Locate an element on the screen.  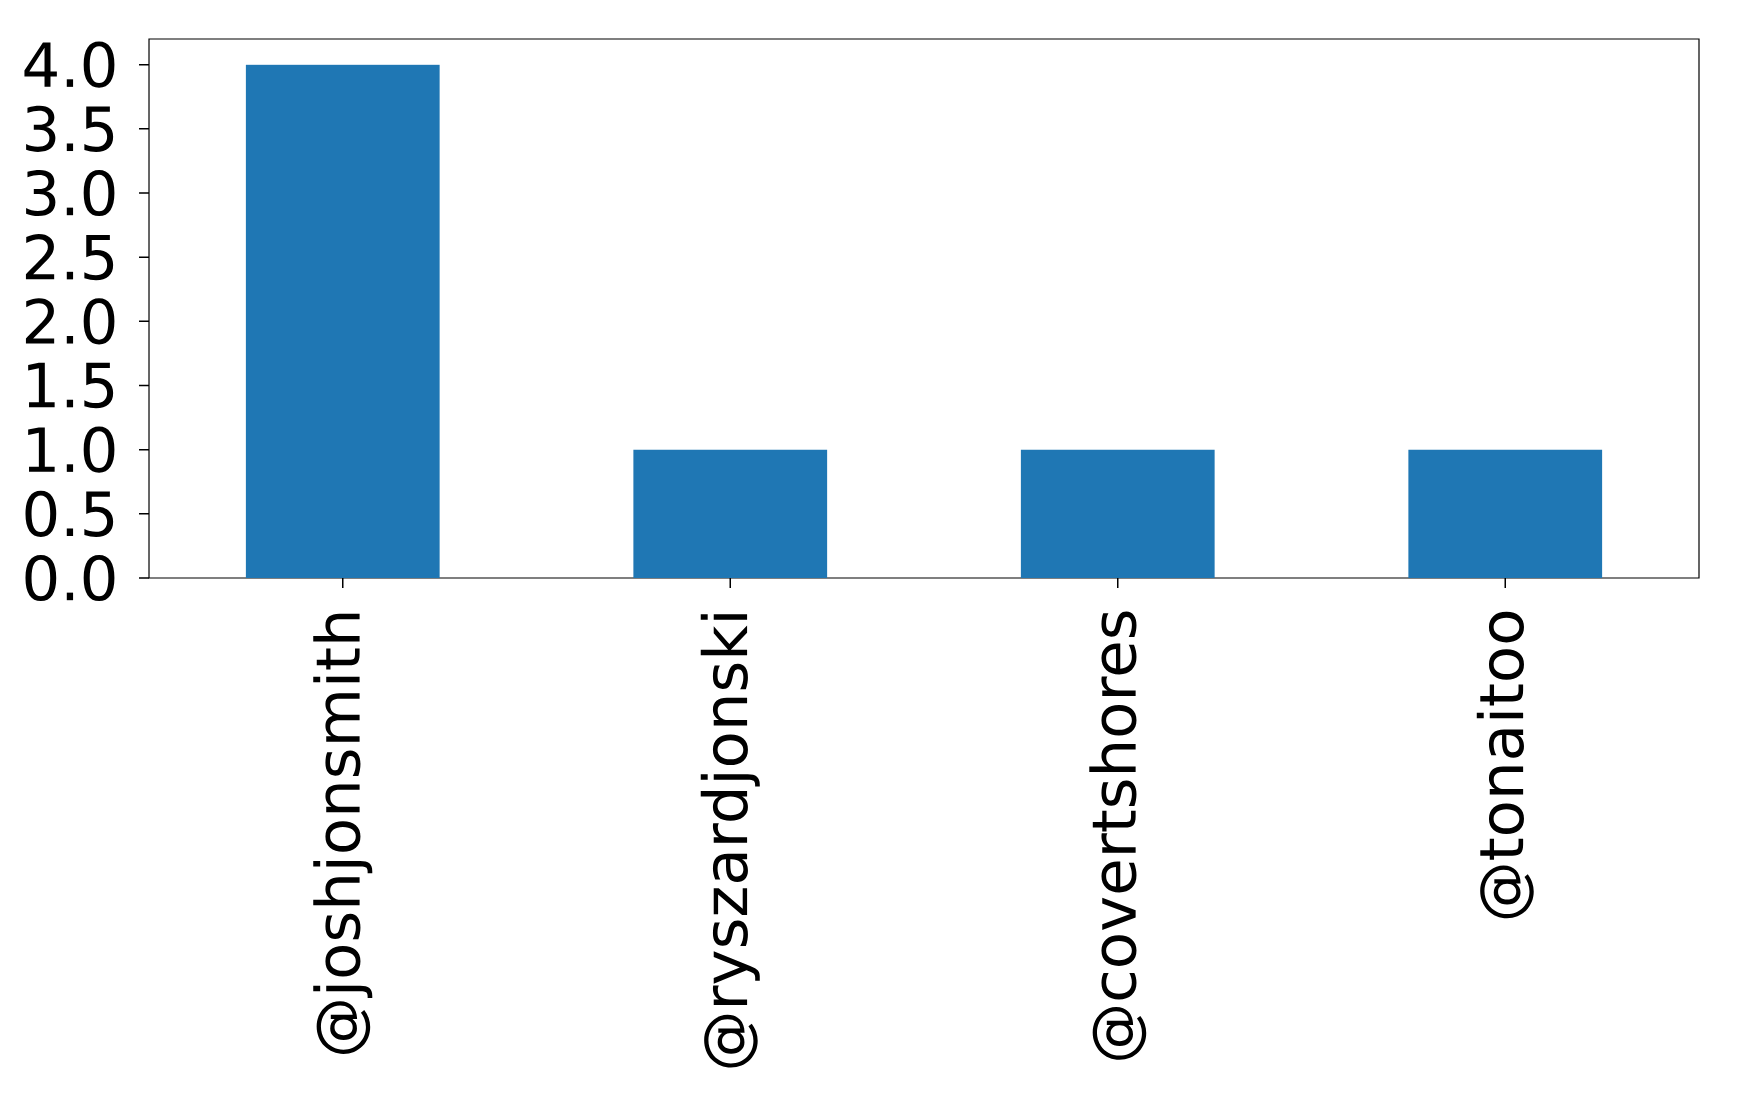
x-tick-label: @joshjonsmith is located at coordinates (343, 833).